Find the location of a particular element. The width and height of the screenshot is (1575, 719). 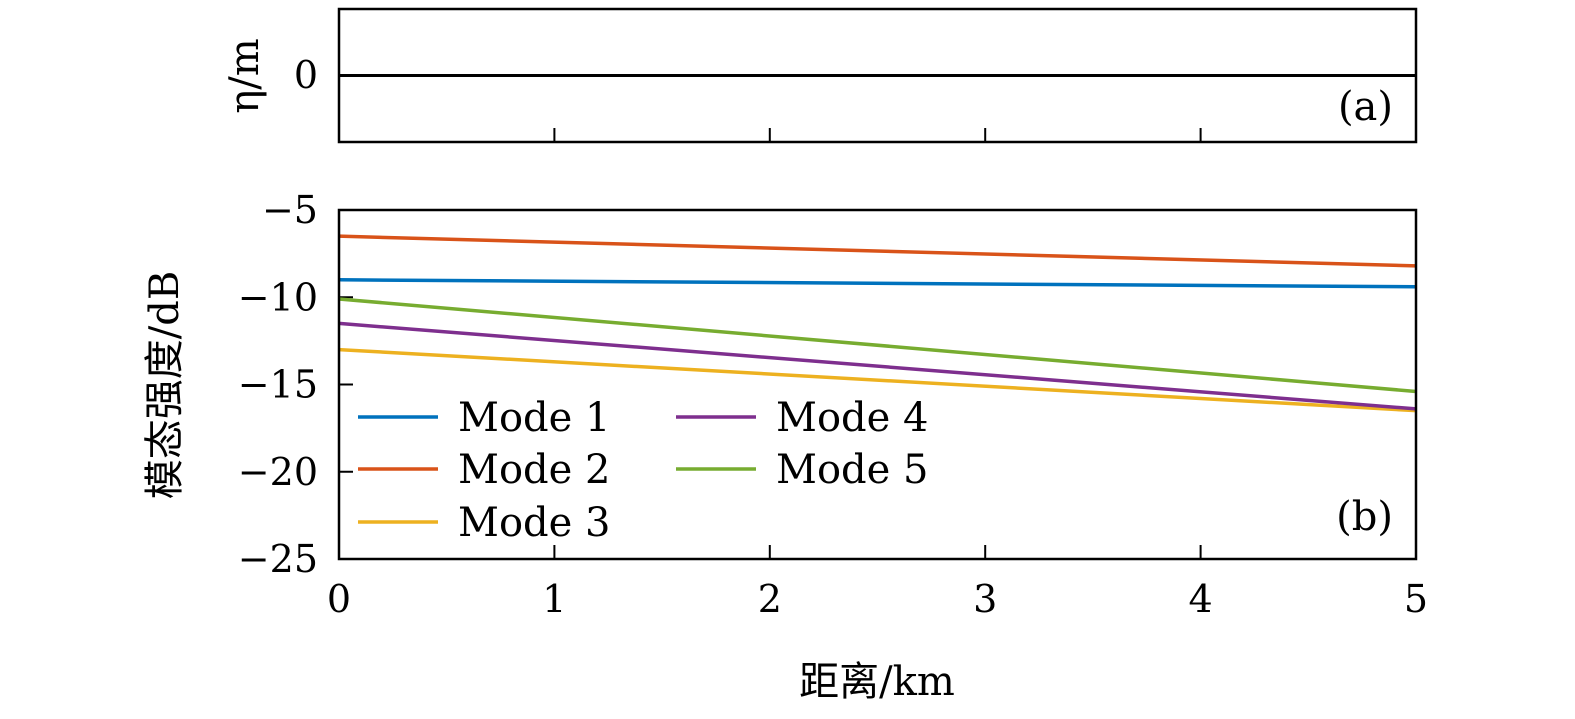

legend-label-mode-3: Mode 3 is located at coordinates (534, 523).